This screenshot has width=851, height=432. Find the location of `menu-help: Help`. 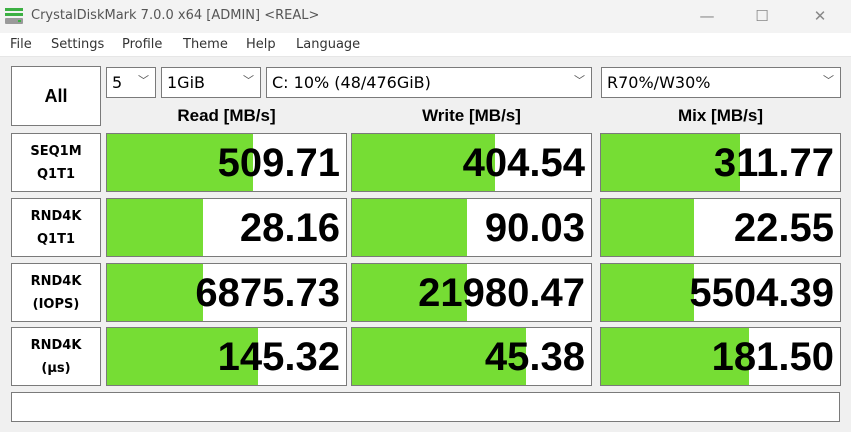

menu-help: Help is located at coordinates (261, 44).